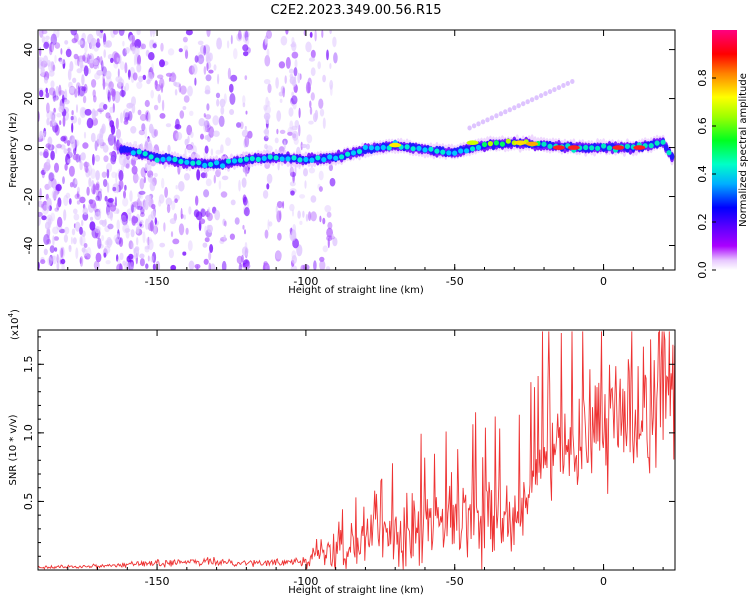 This screenshot has height=600, width=750. What do you see at coordinates (14, 324) in the screenshot?
I see `snr-multiplier-base: (x104)` at bounding box center [14, 324].